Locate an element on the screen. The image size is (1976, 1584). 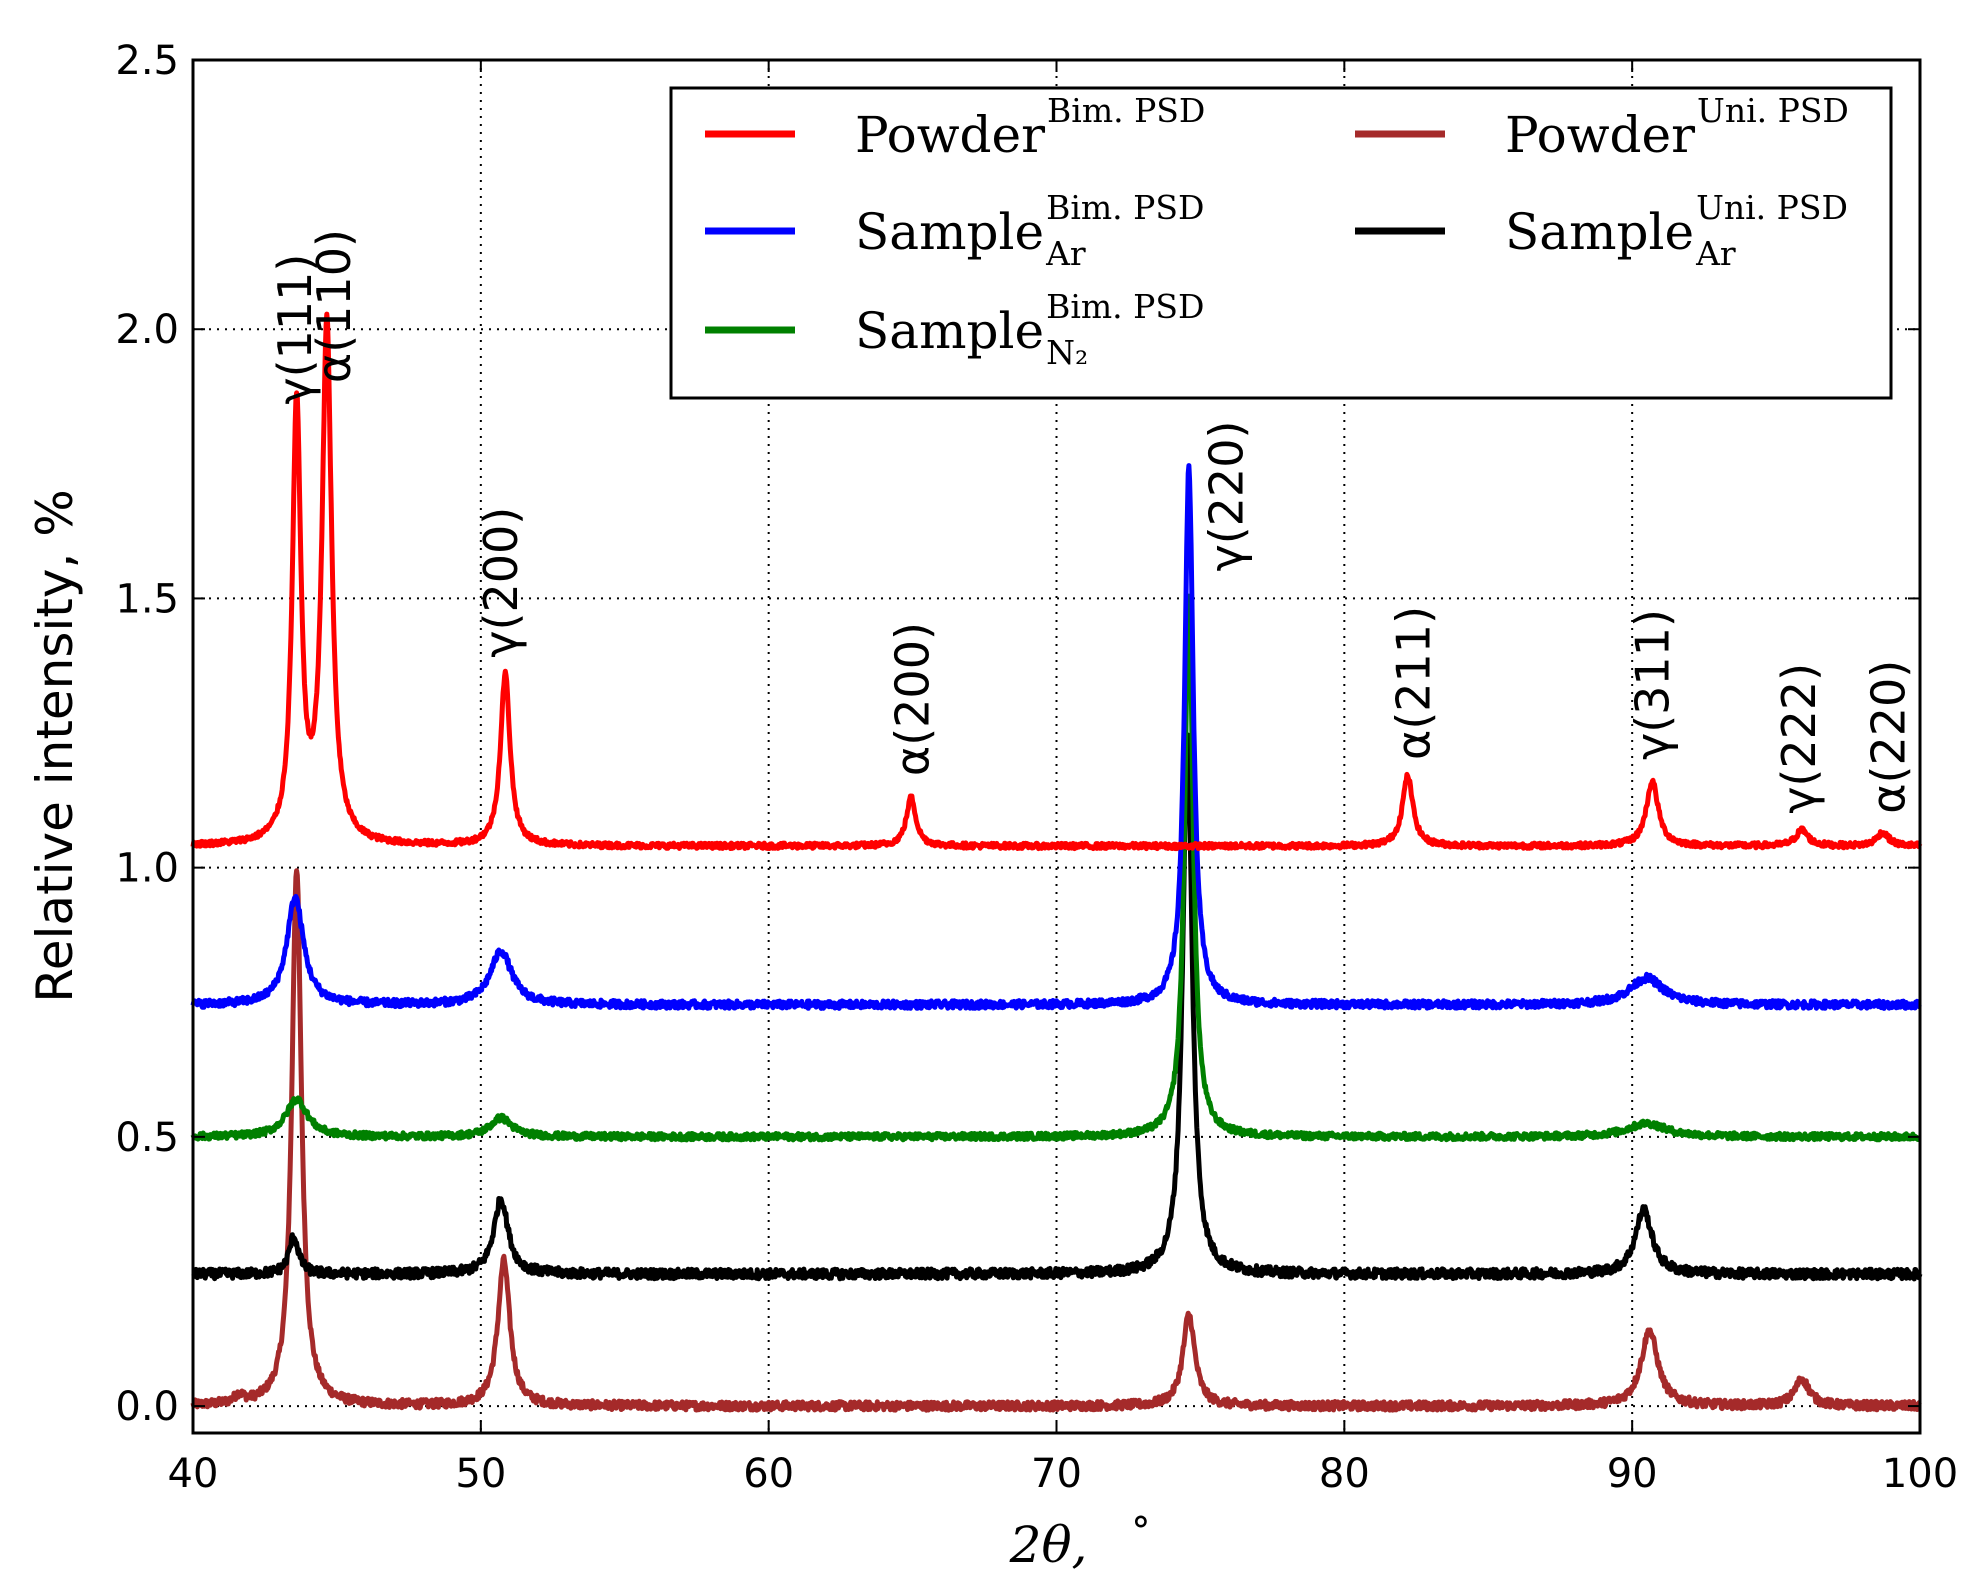
y-tick-label: 2.0 is located at coordinates (147, 330).